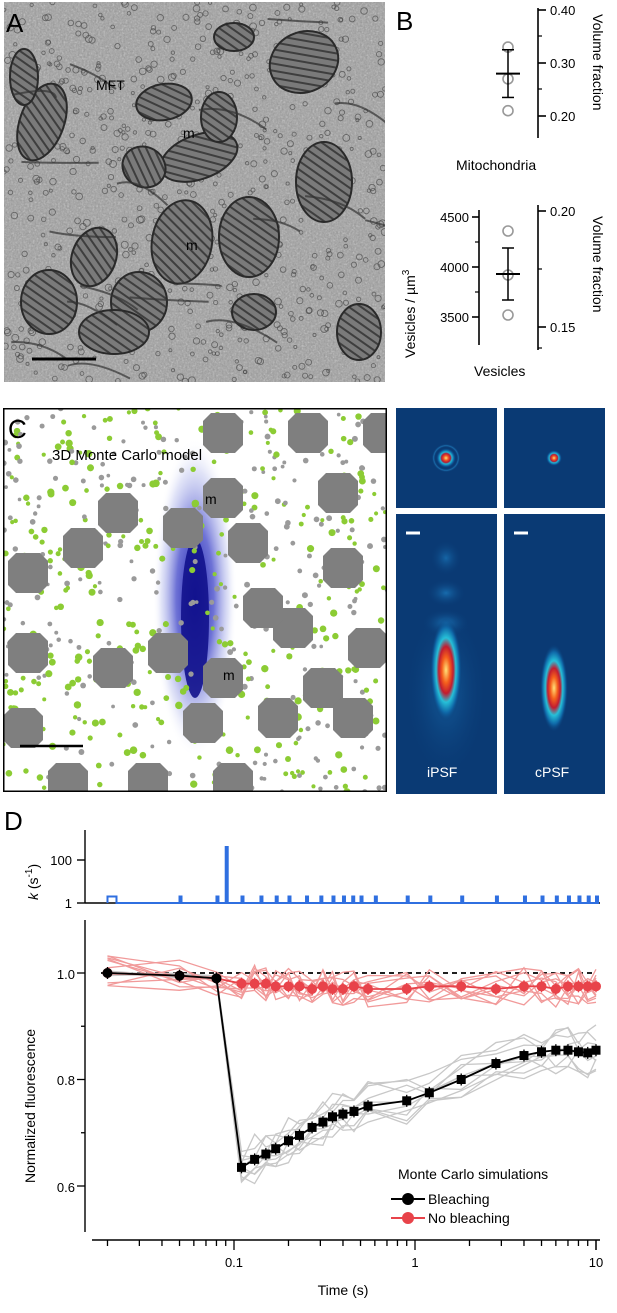  What do you see at coordinates (598, 62) in the screenshot?
I see `mito-axis-label: Volume fraction` at bounding box center [598, 62].